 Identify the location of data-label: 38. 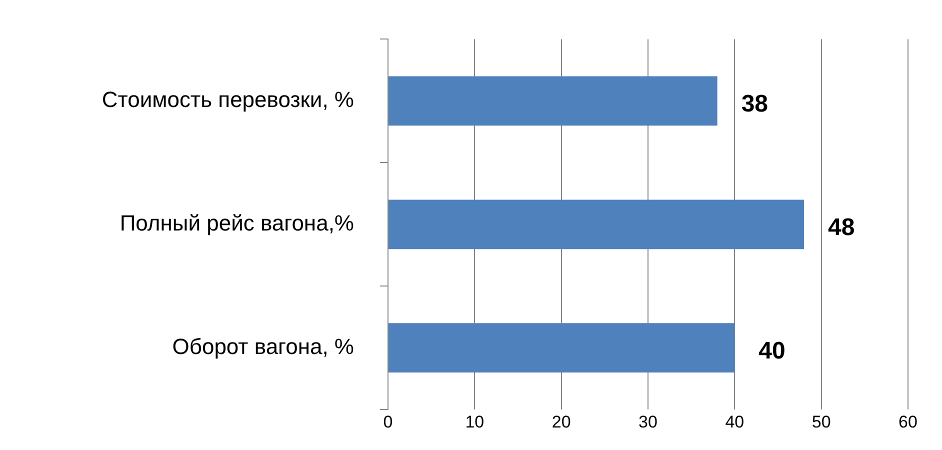
(754, 104).